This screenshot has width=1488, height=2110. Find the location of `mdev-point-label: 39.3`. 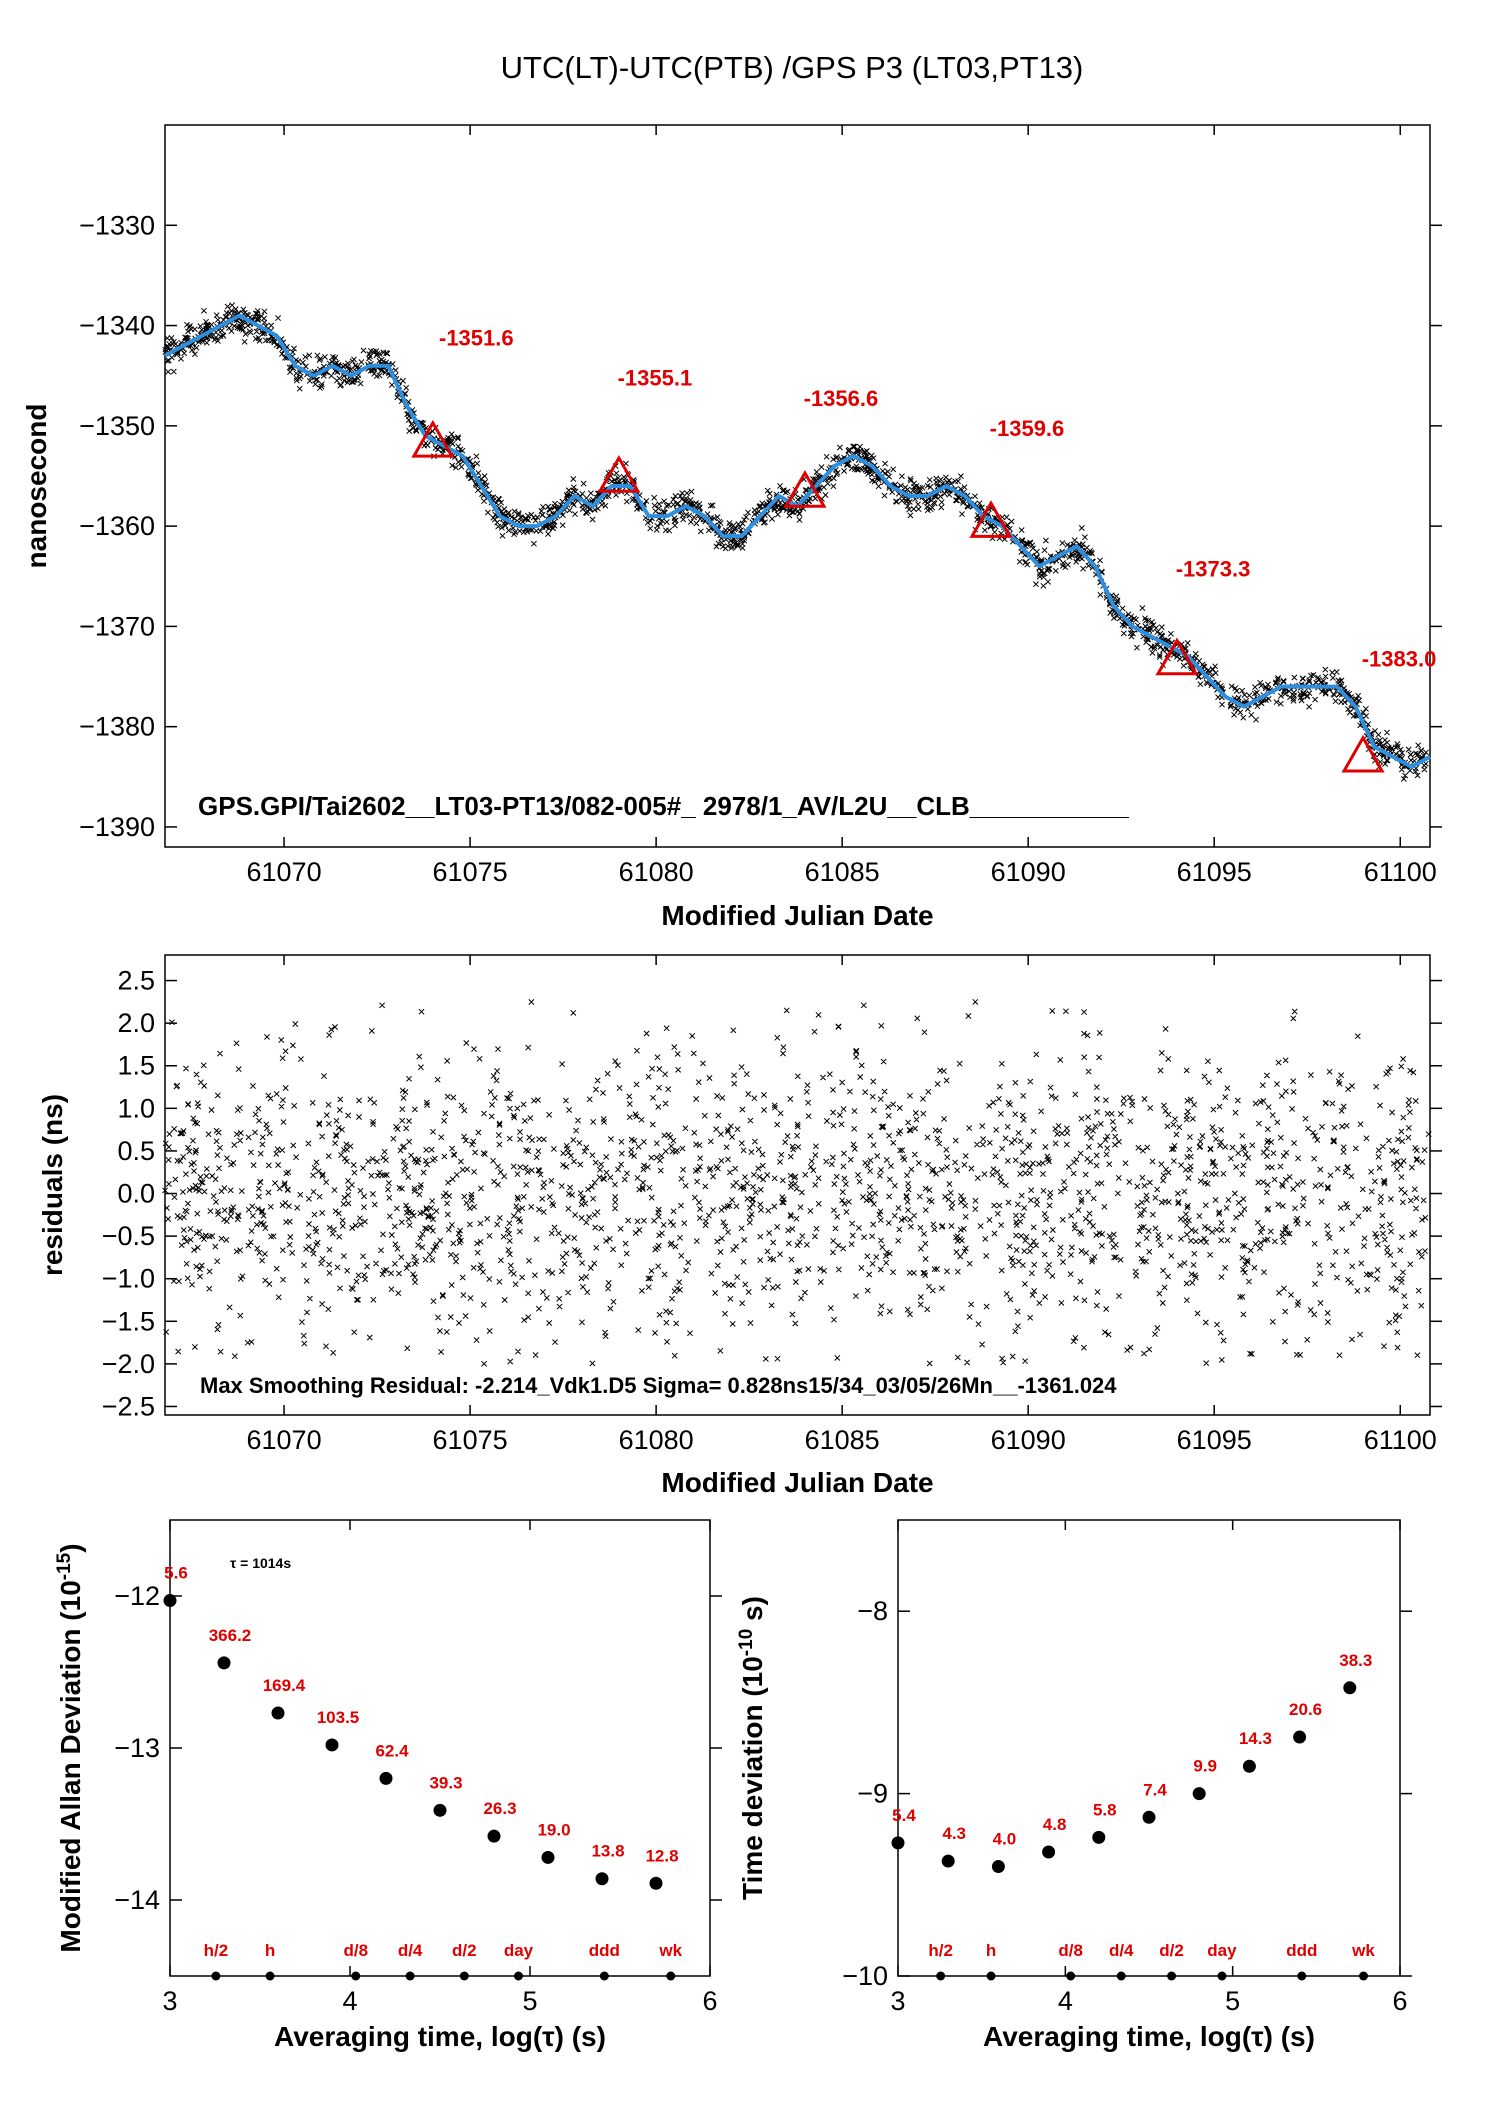

mdev-point-label: 39.3 is located at coordinates (445, 1782).